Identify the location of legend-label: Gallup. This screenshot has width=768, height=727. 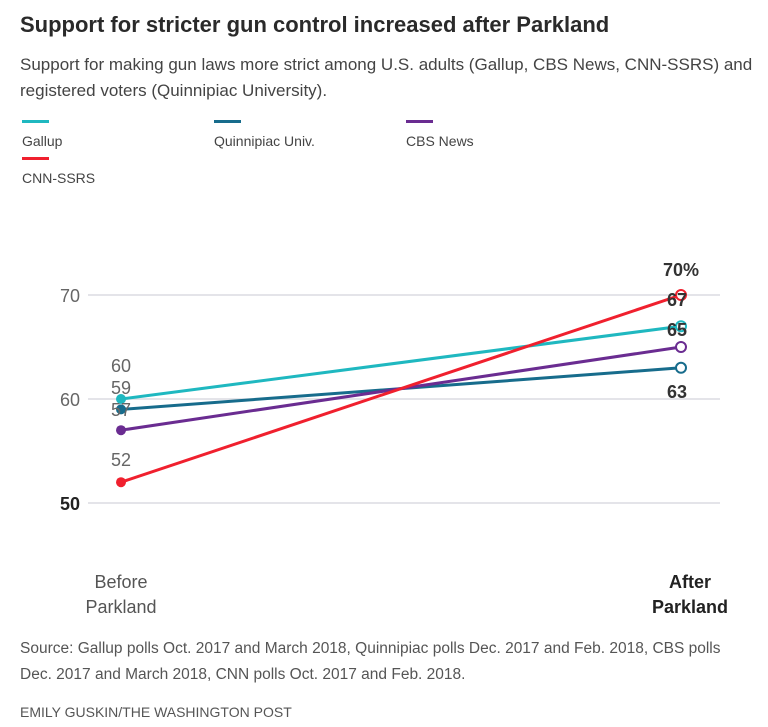
(42, 141).